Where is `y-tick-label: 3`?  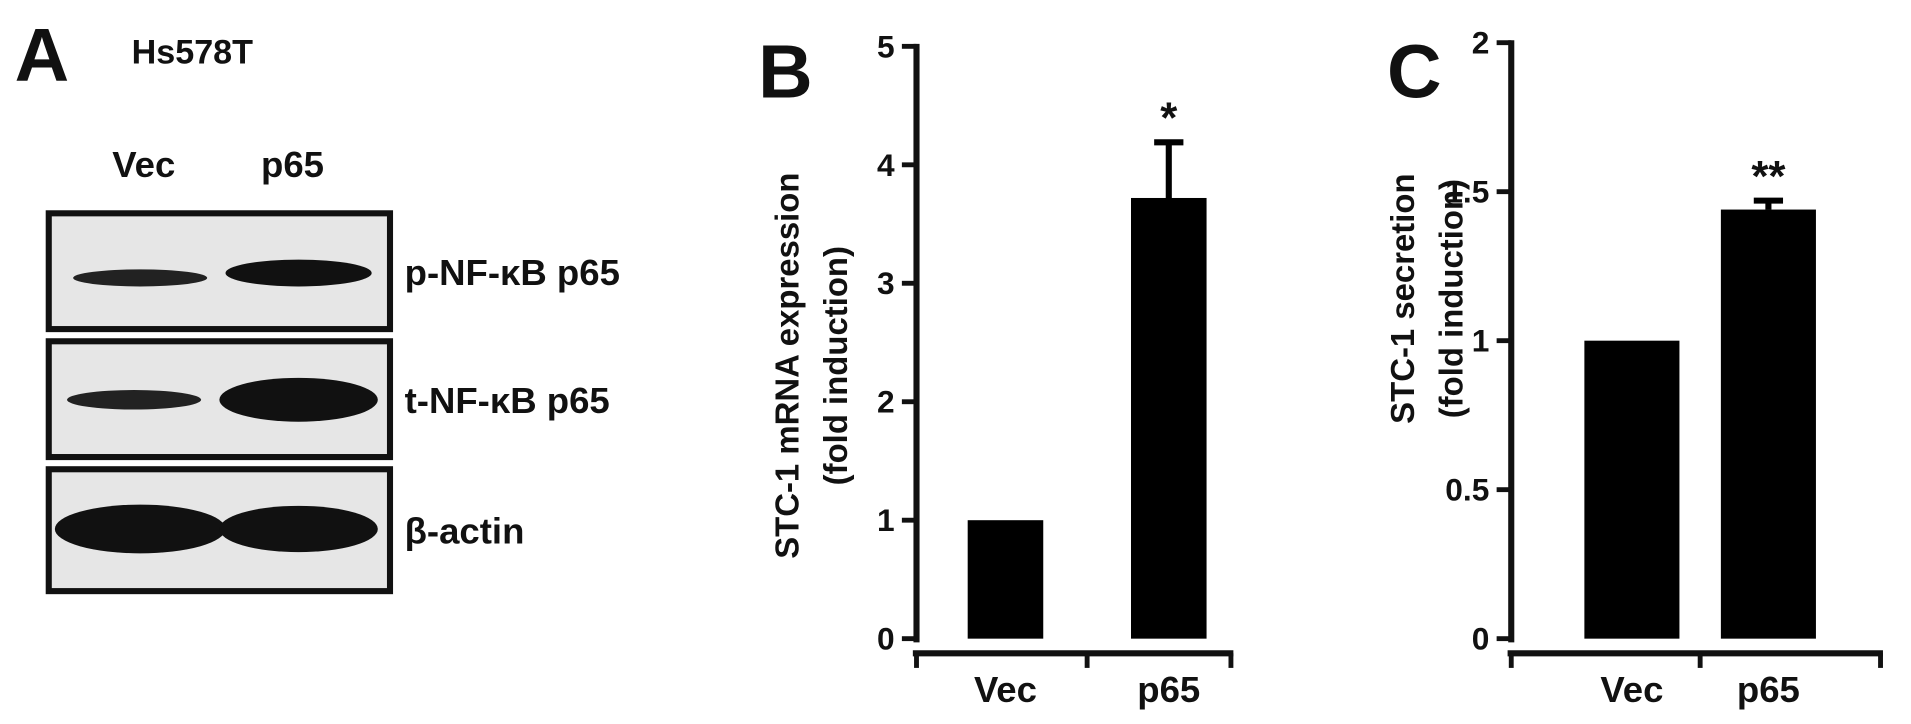 y-tick-label: 3 is located at coordinates (886, 283).